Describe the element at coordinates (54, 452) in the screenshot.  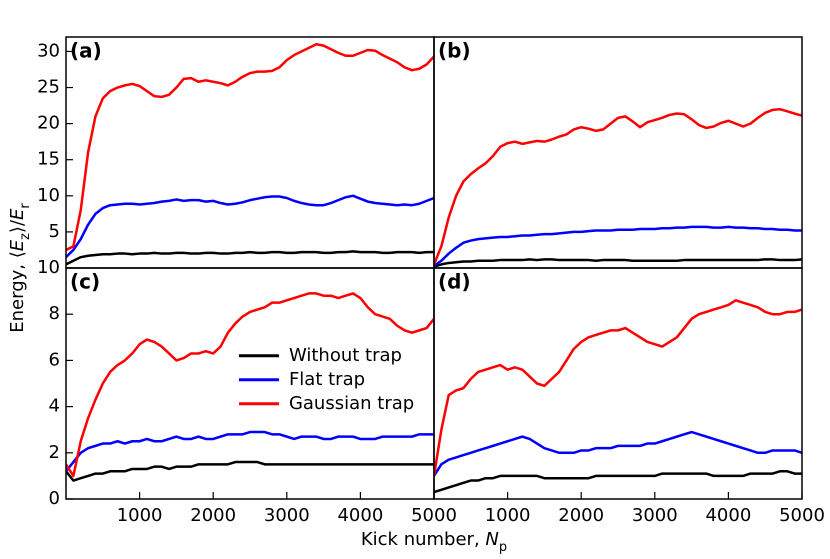
I see `y-tick-label: 2` at that location.